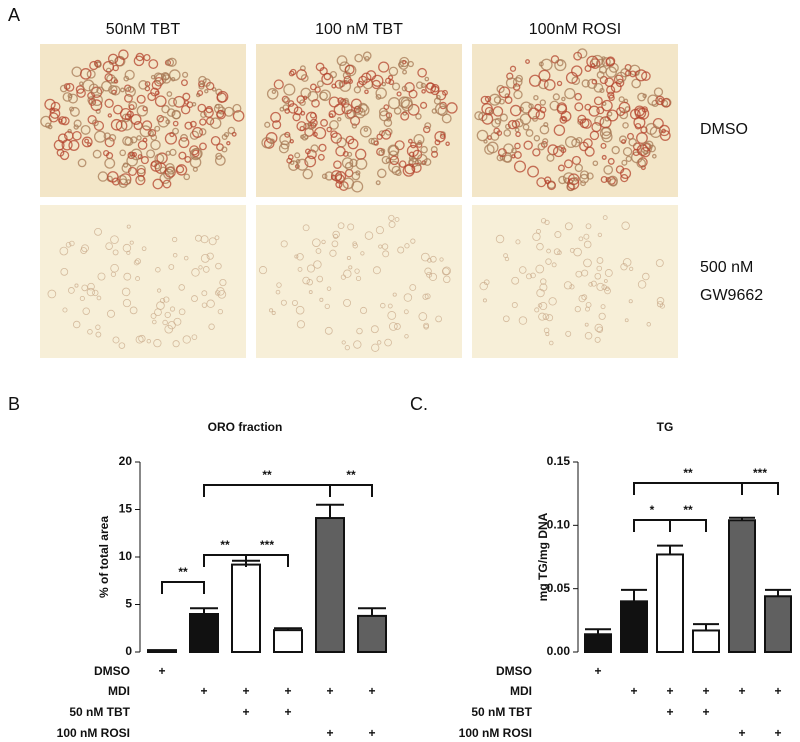 The height and width of the screenshot is (742, 800). Describe the element at coordinates (514, 671) in the screenshot. I see `treatment-label: DMSO` at that location.